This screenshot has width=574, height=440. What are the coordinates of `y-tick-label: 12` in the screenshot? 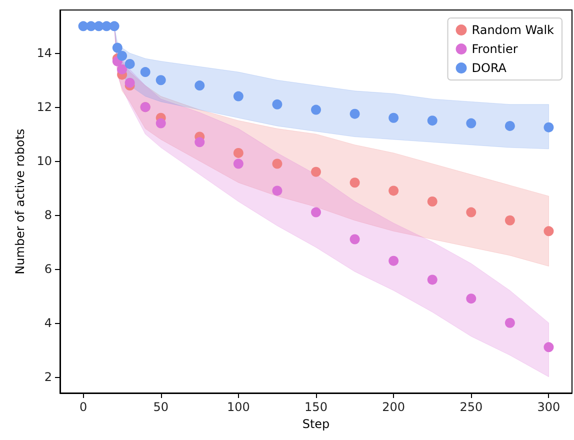 It's located at (44, 107).